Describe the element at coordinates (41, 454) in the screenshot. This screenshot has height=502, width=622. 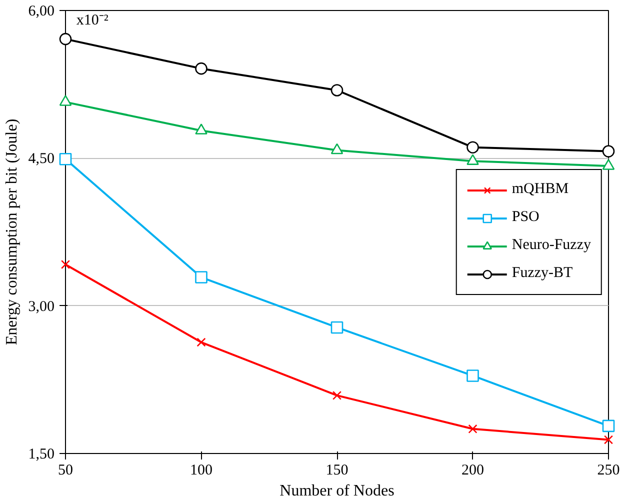
I see `y-tick-label: 1,50` at that location.